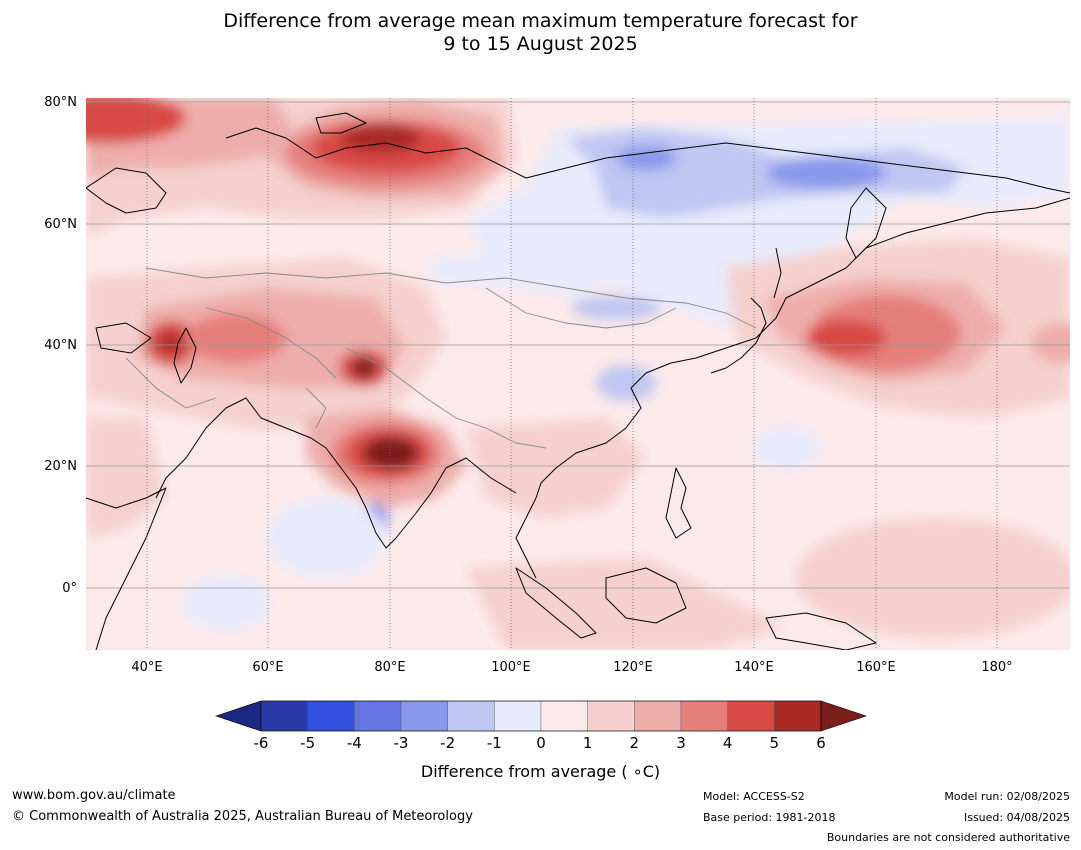  I want to click on cool-zone-korea, so click(626, 383).